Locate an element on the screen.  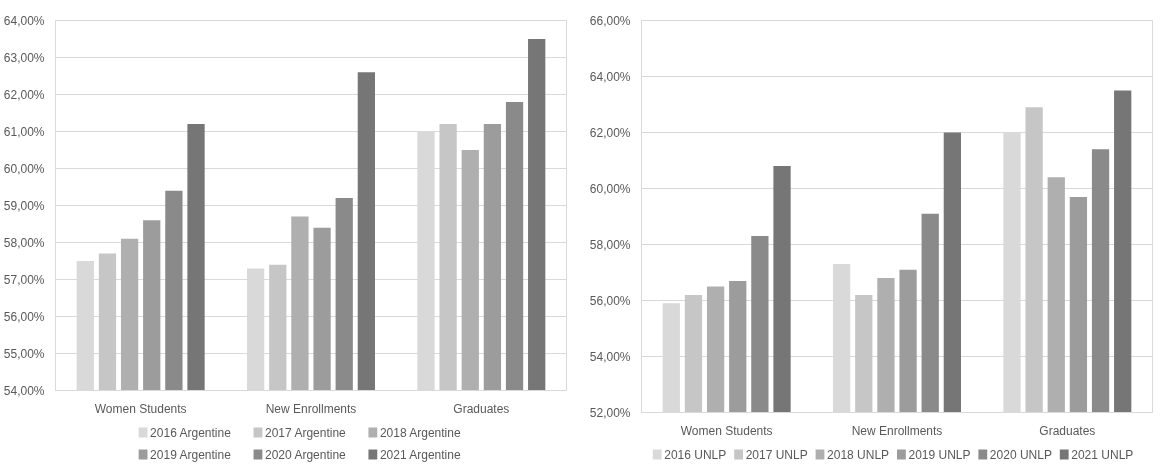
legend-label: 2020 Argentine is located at coordinates (306, 454).